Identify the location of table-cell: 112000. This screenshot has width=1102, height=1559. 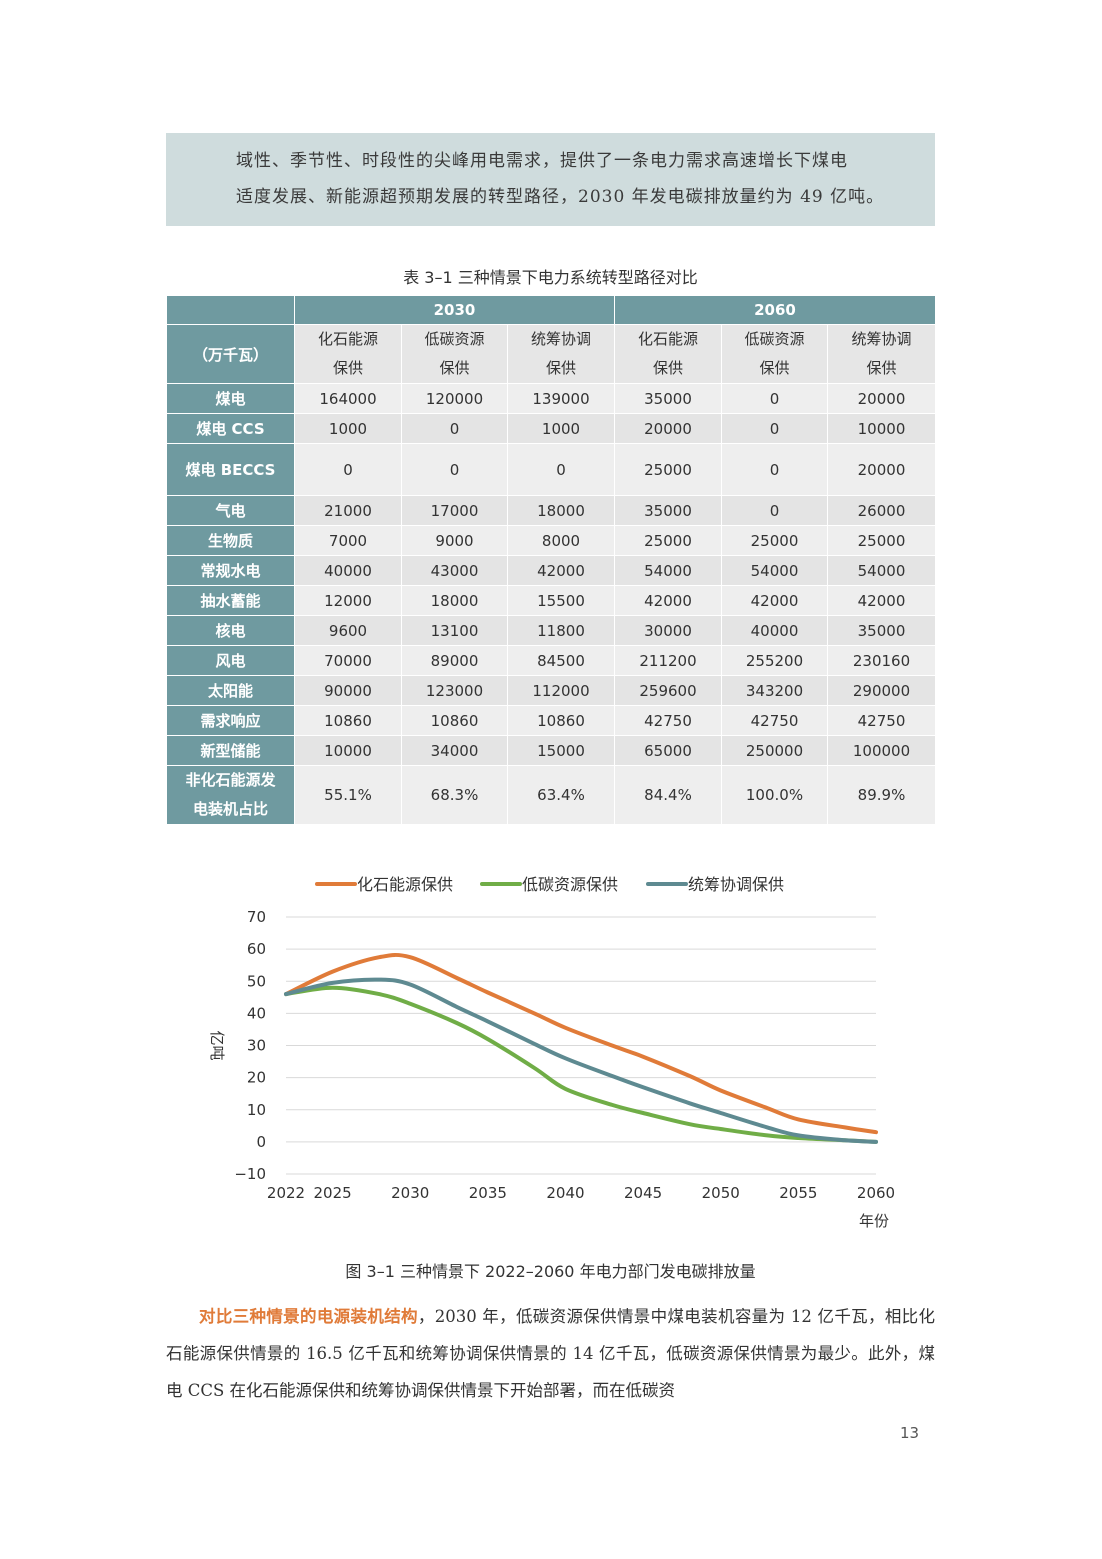
(561, 690).